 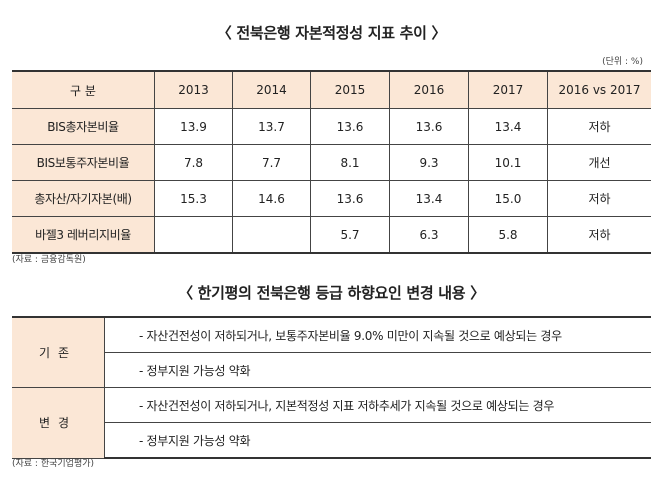 I want to click on cell-value: 8.1, so click(x=350, y=162).